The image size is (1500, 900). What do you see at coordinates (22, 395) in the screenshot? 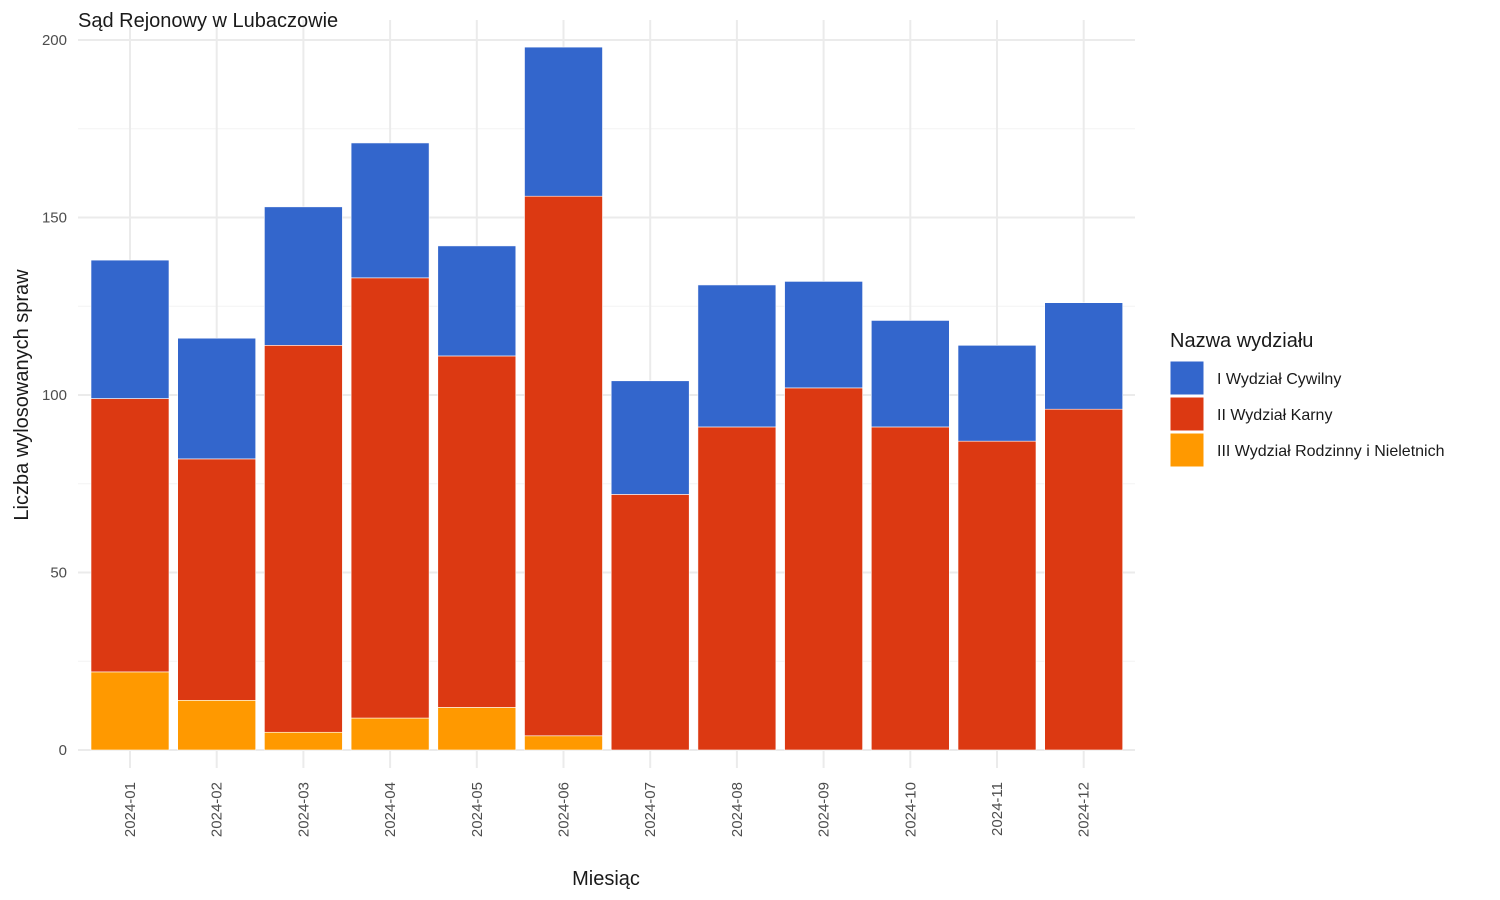
I see `y-axis-title: Liczba wylosowanych spraw` at bounding box center [22, 395].